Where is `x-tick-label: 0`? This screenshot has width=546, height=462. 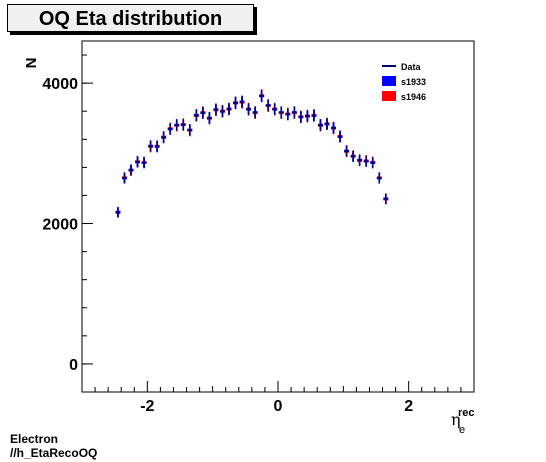
x-tick-label: 0 is located at coordinates (278, 406).